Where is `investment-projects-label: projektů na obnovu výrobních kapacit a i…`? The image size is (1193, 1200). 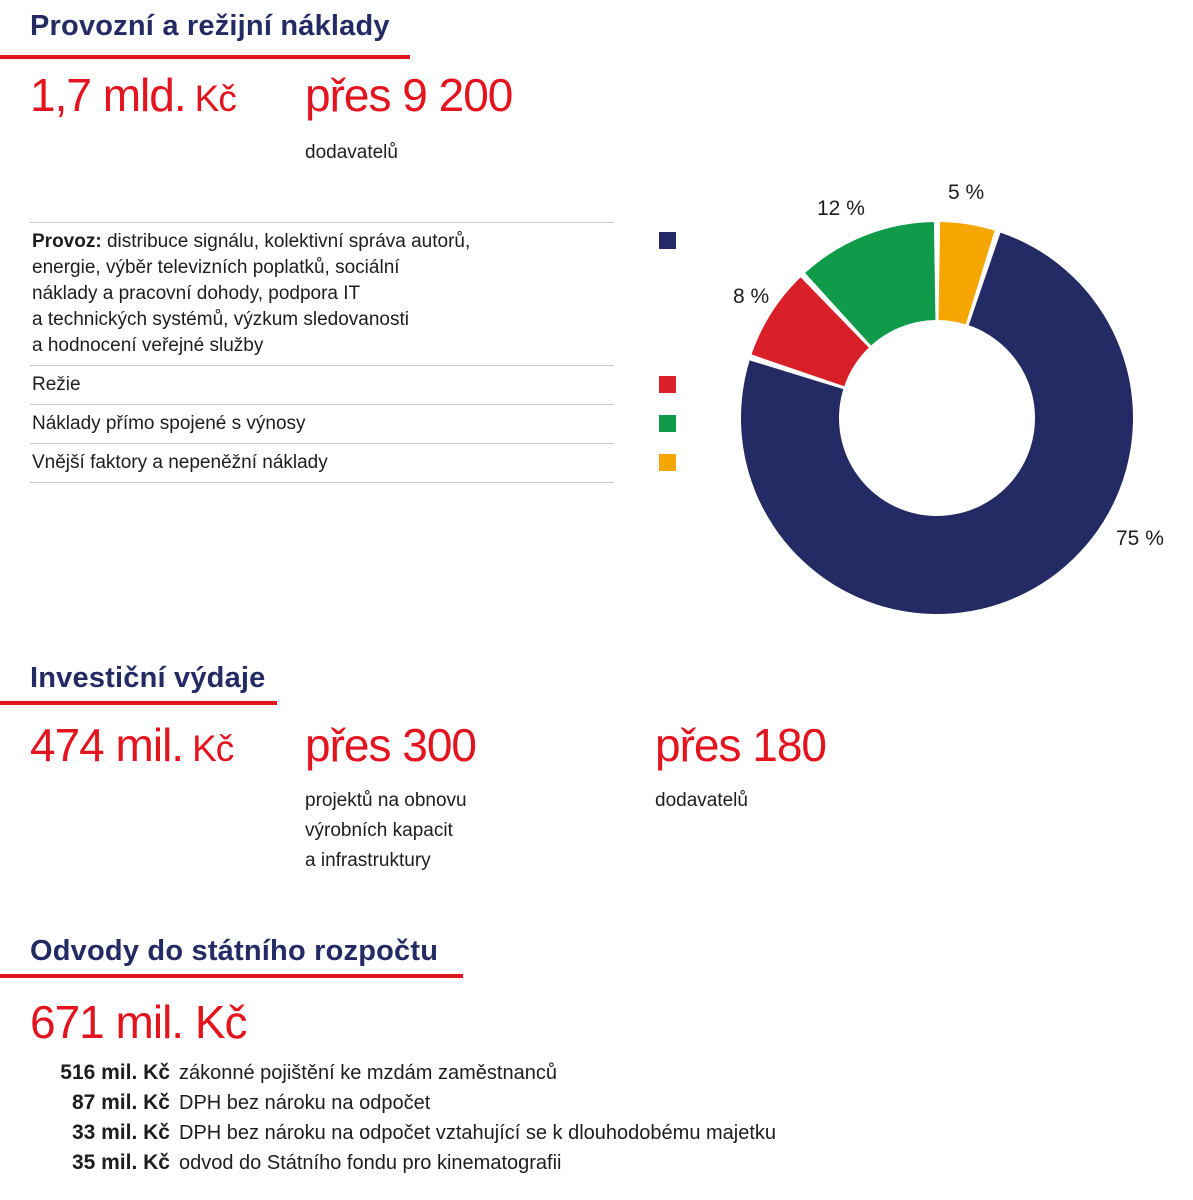 investment-projects-label: projektů na obnovu výrobních kapacit a i… is located at coordinates (386, 830).